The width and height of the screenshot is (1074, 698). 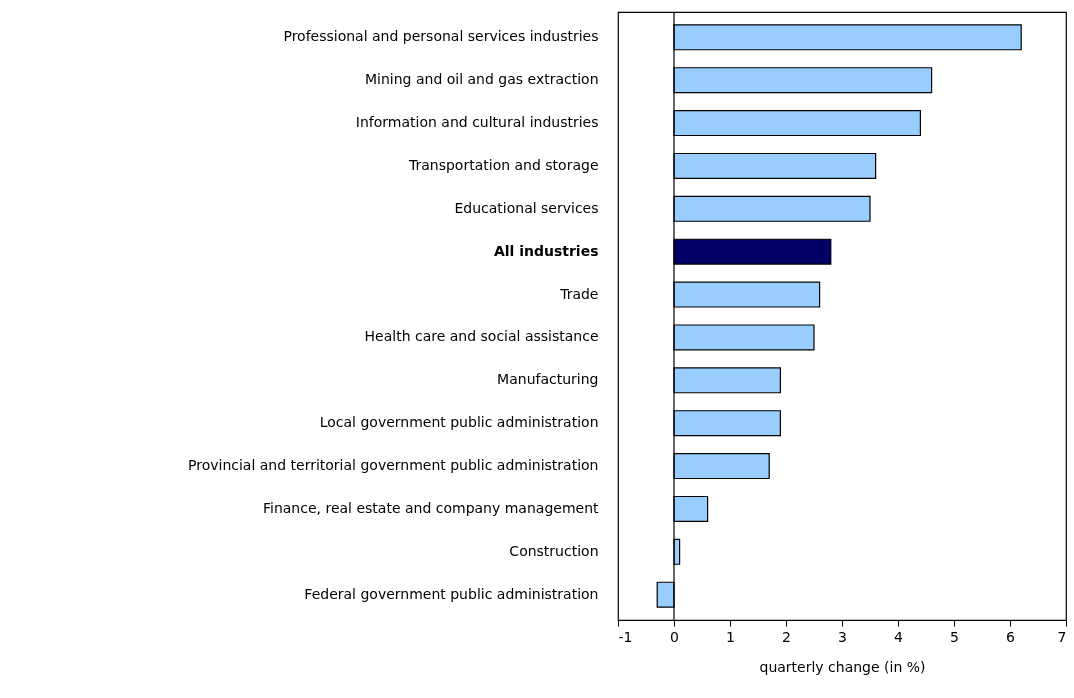 I want to click on y-tick-label: Manufacturing, so click(x=548, y=379).